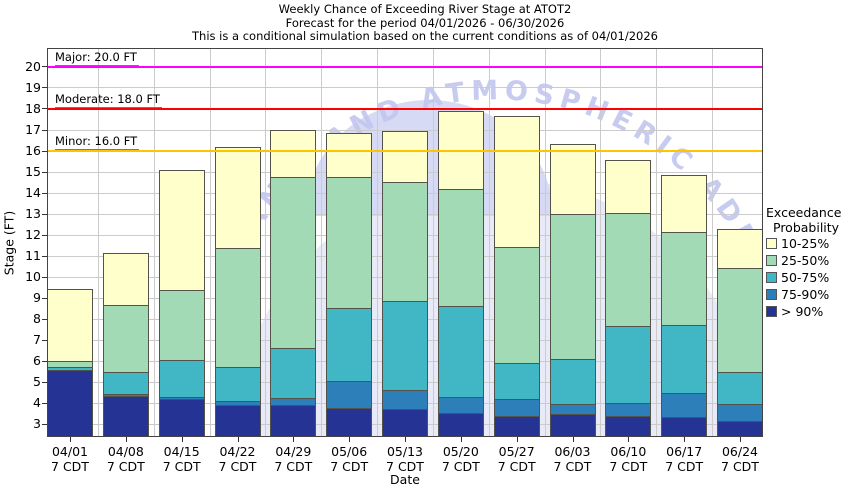  I want to click on threshold-line-moderate, so click(405, 108).